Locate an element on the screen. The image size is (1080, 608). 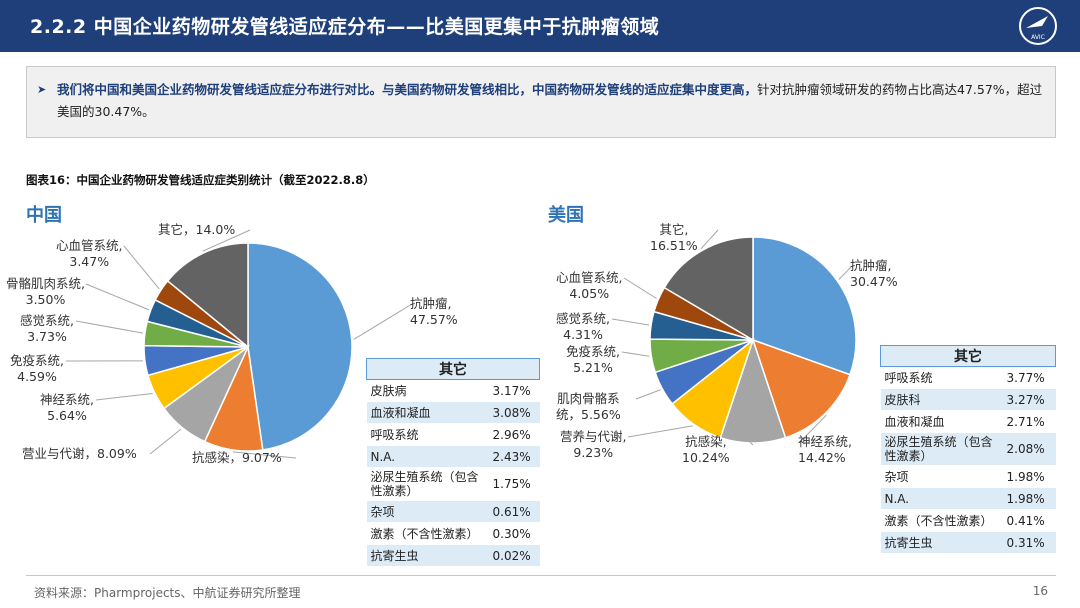
china-pie-title: 中国 is located at coordinates (44, 215).